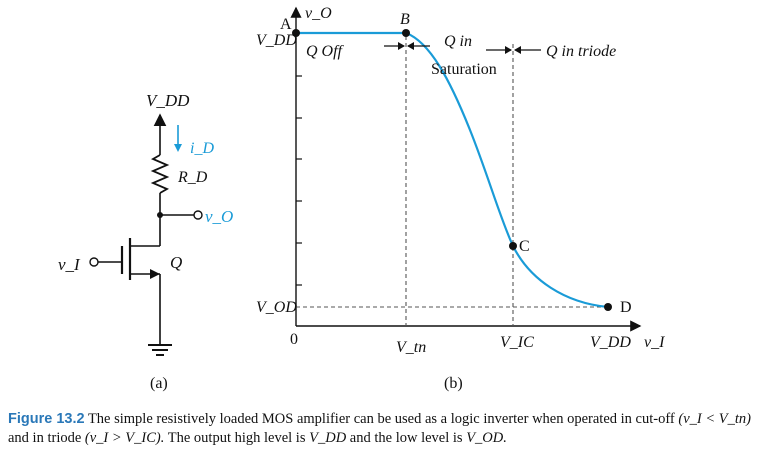  I want to click on input-terminal, so click(94, 262).